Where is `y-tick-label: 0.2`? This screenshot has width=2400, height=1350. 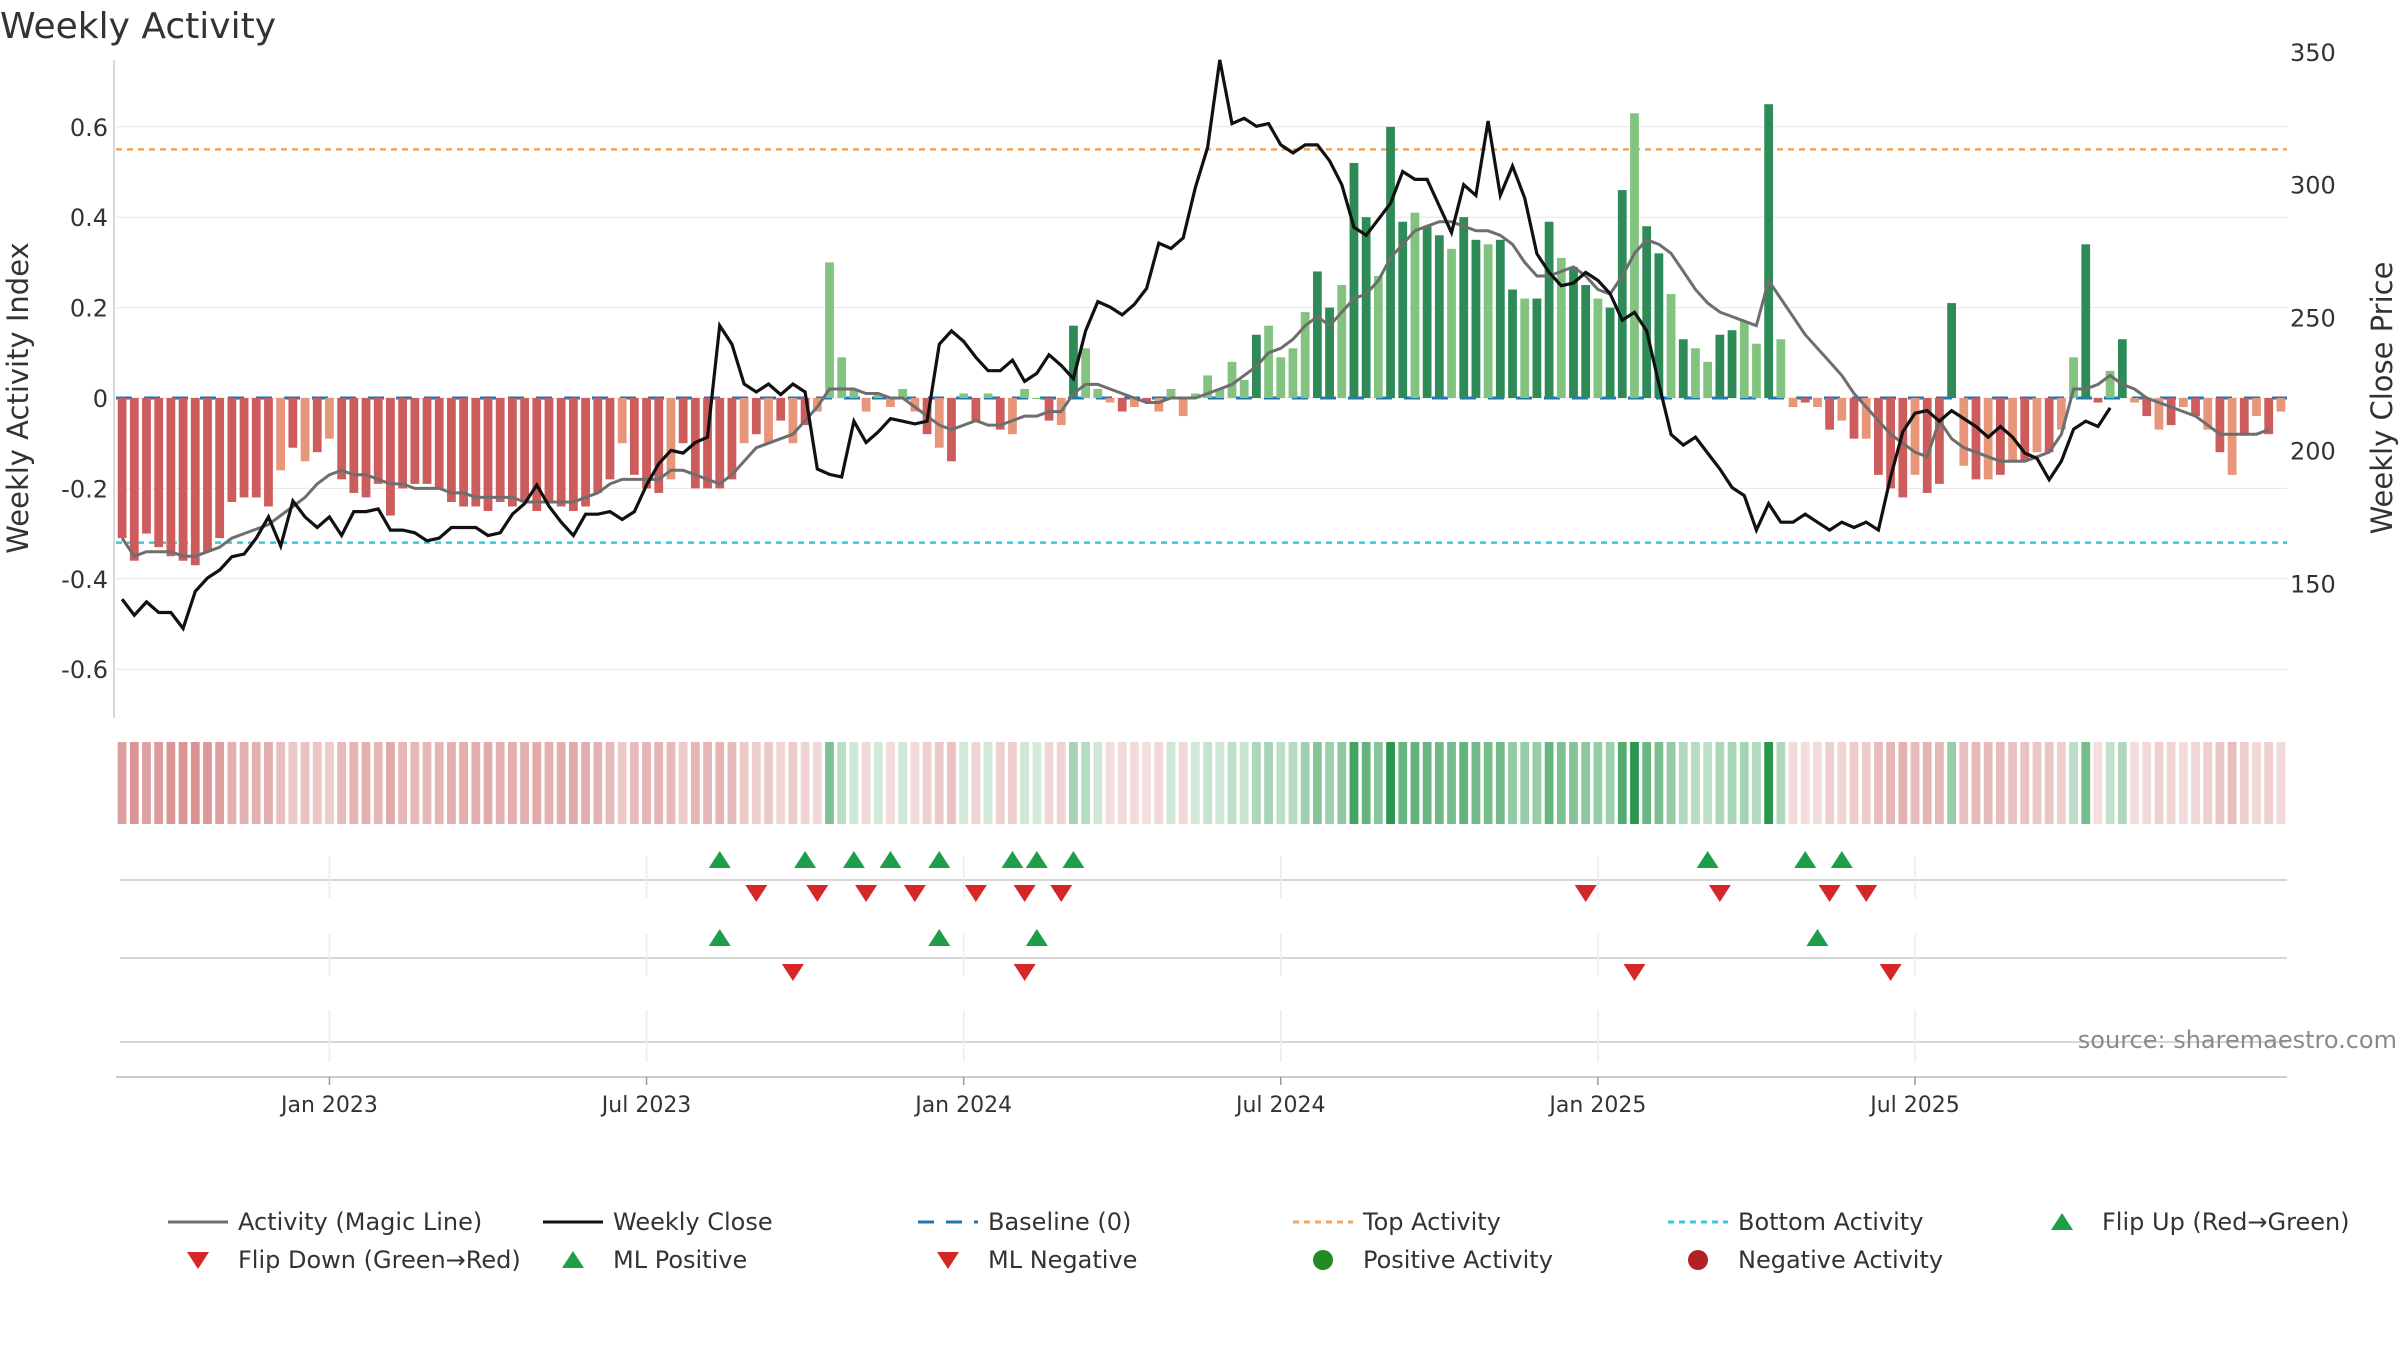 y-tick-label: 0.2 is located at coordinates (89, 309).